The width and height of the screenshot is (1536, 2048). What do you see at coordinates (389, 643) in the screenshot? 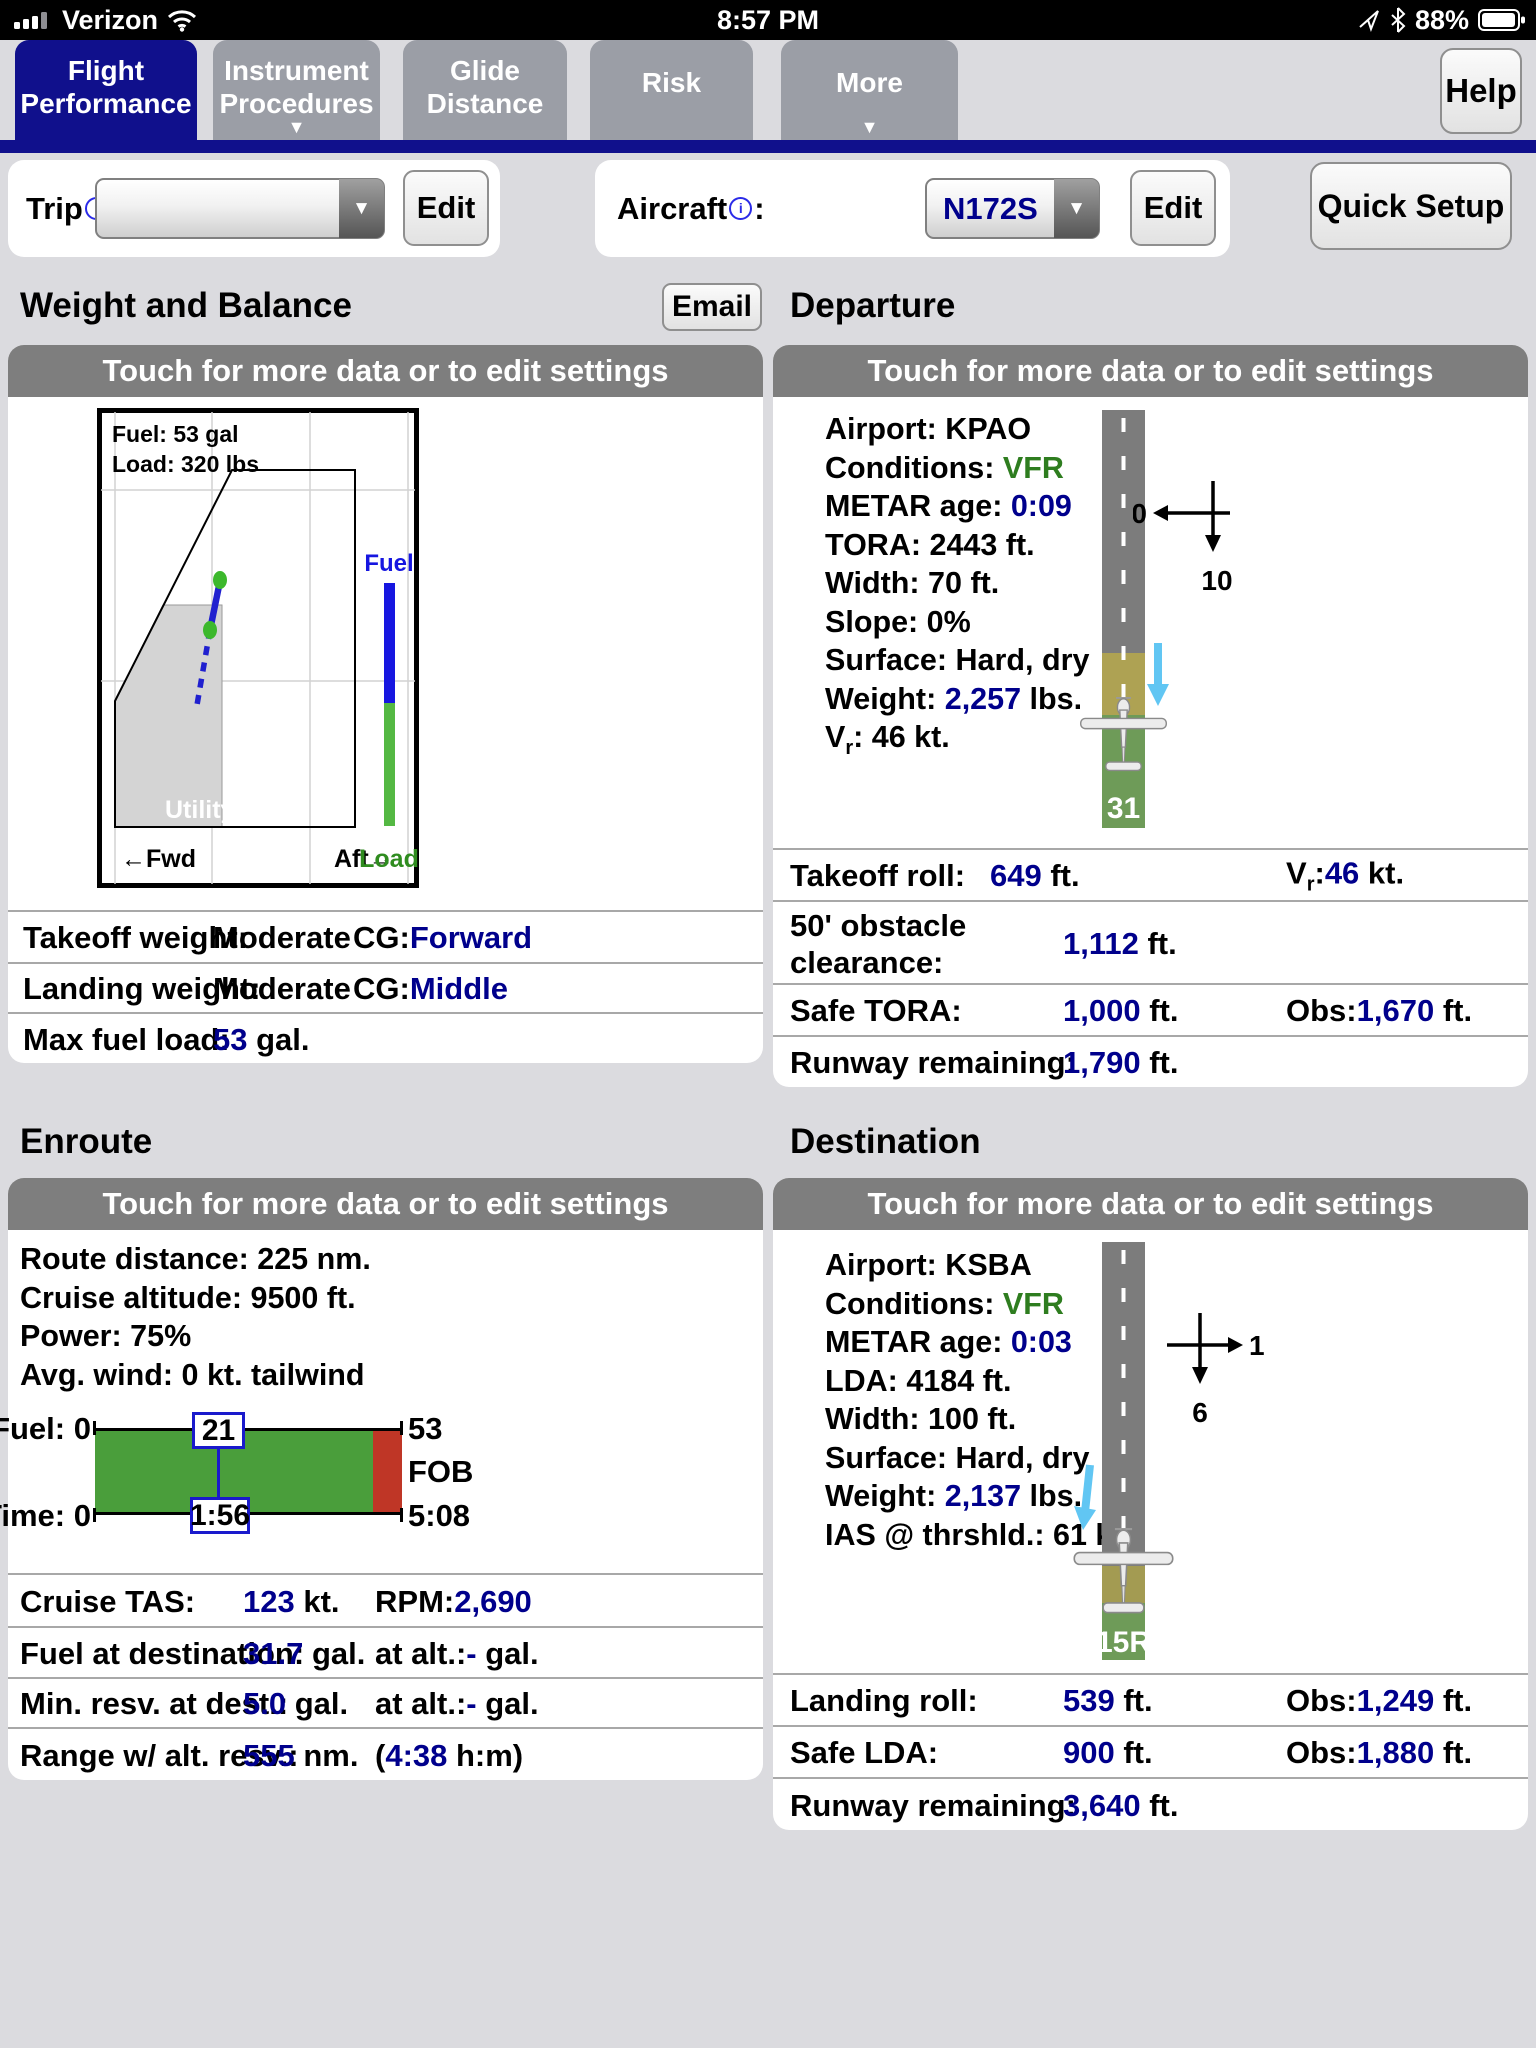
I see `fuel-bar` at bounding box center [389, 643].